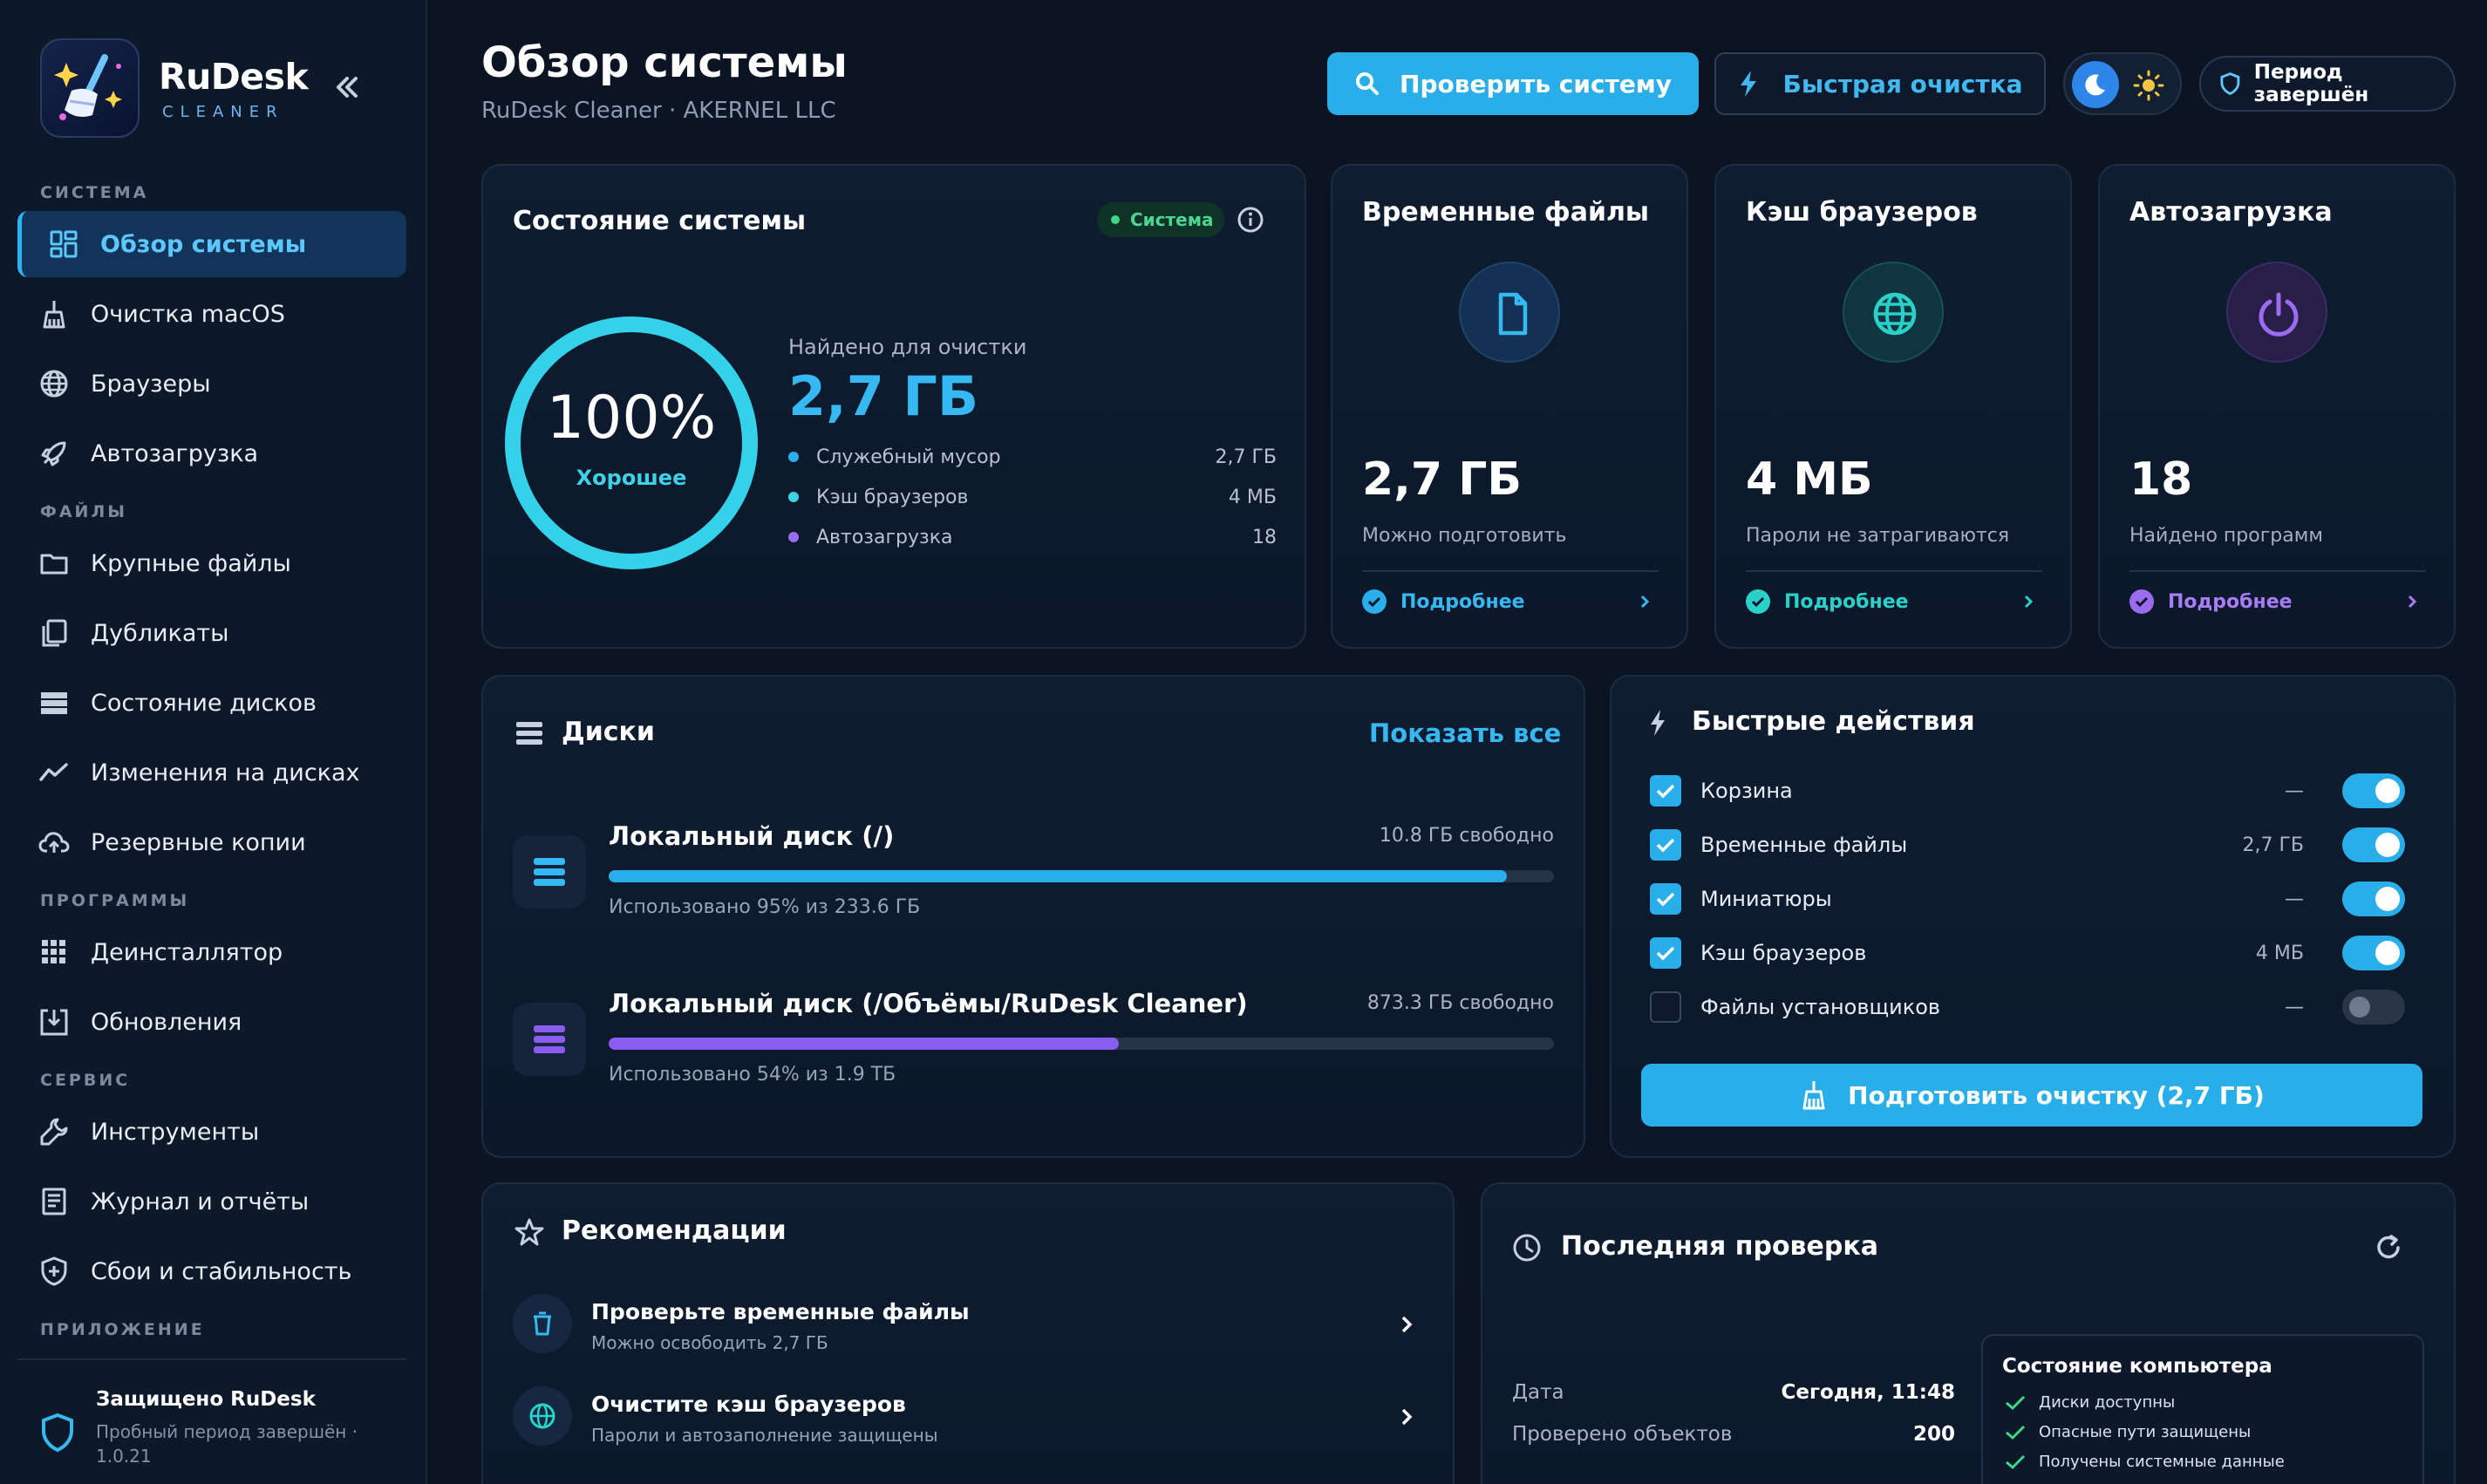  Describe the element at coordinates (200, 1201) in the screenshot. I see `sidebar-item-label: Журнал и отчёты` at that location.